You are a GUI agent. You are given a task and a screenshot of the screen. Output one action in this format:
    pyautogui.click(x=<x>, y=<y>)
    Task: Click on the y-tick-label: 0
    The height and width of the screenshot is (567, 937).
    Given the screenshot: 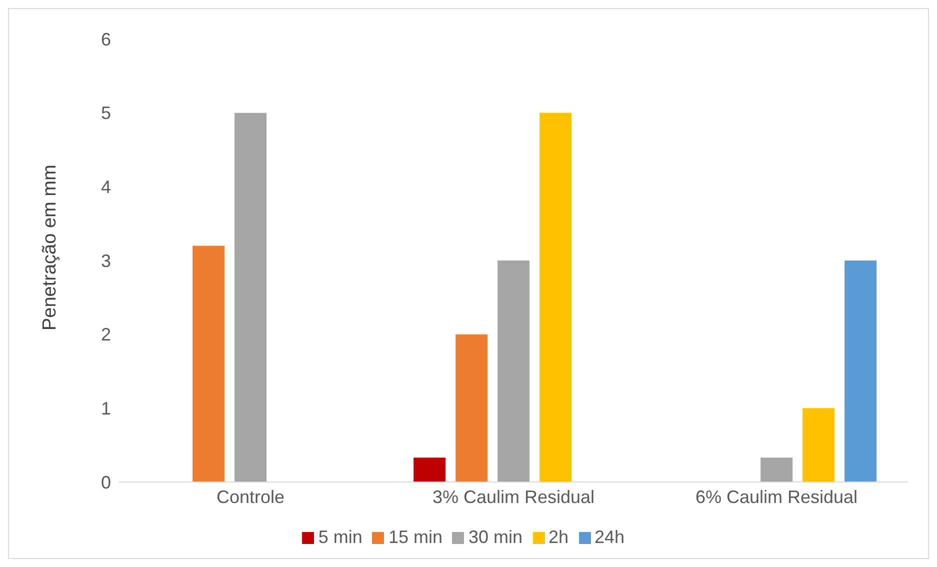 What is the action you would take?
    pyautogui.click(x=105, y=482)
    